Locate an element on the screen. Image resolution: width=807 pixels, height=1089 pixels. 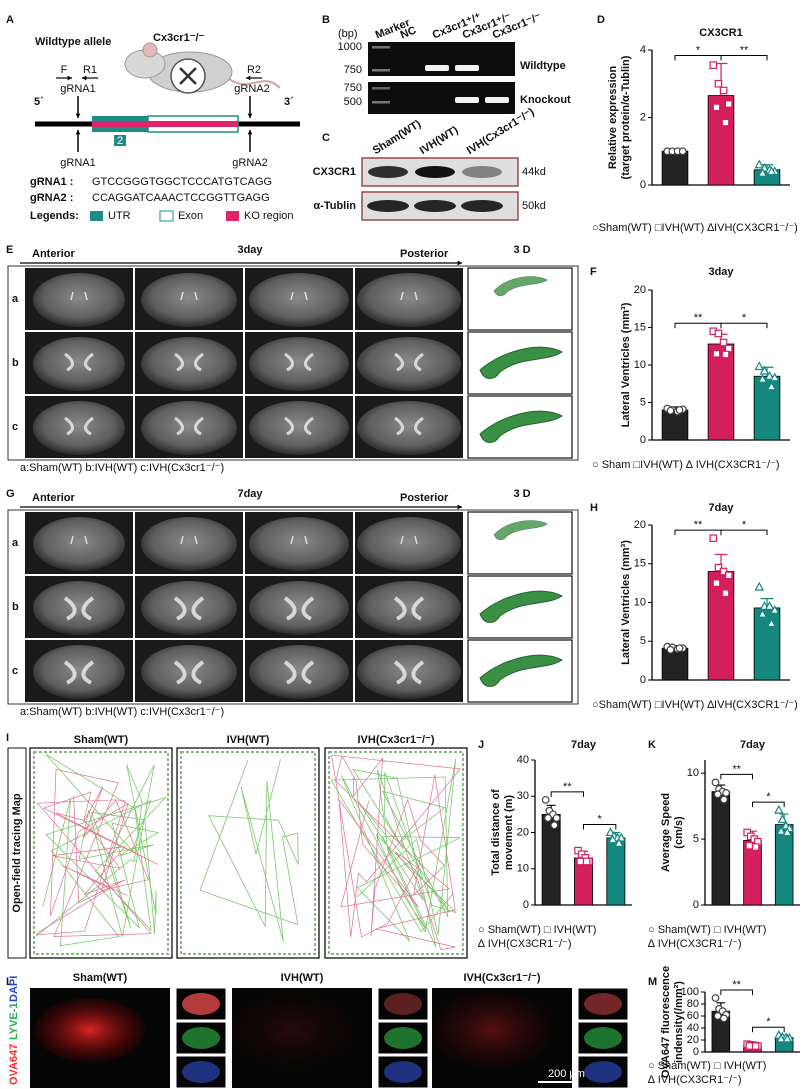
panel-letter: H is located at coordinates (594, 508).